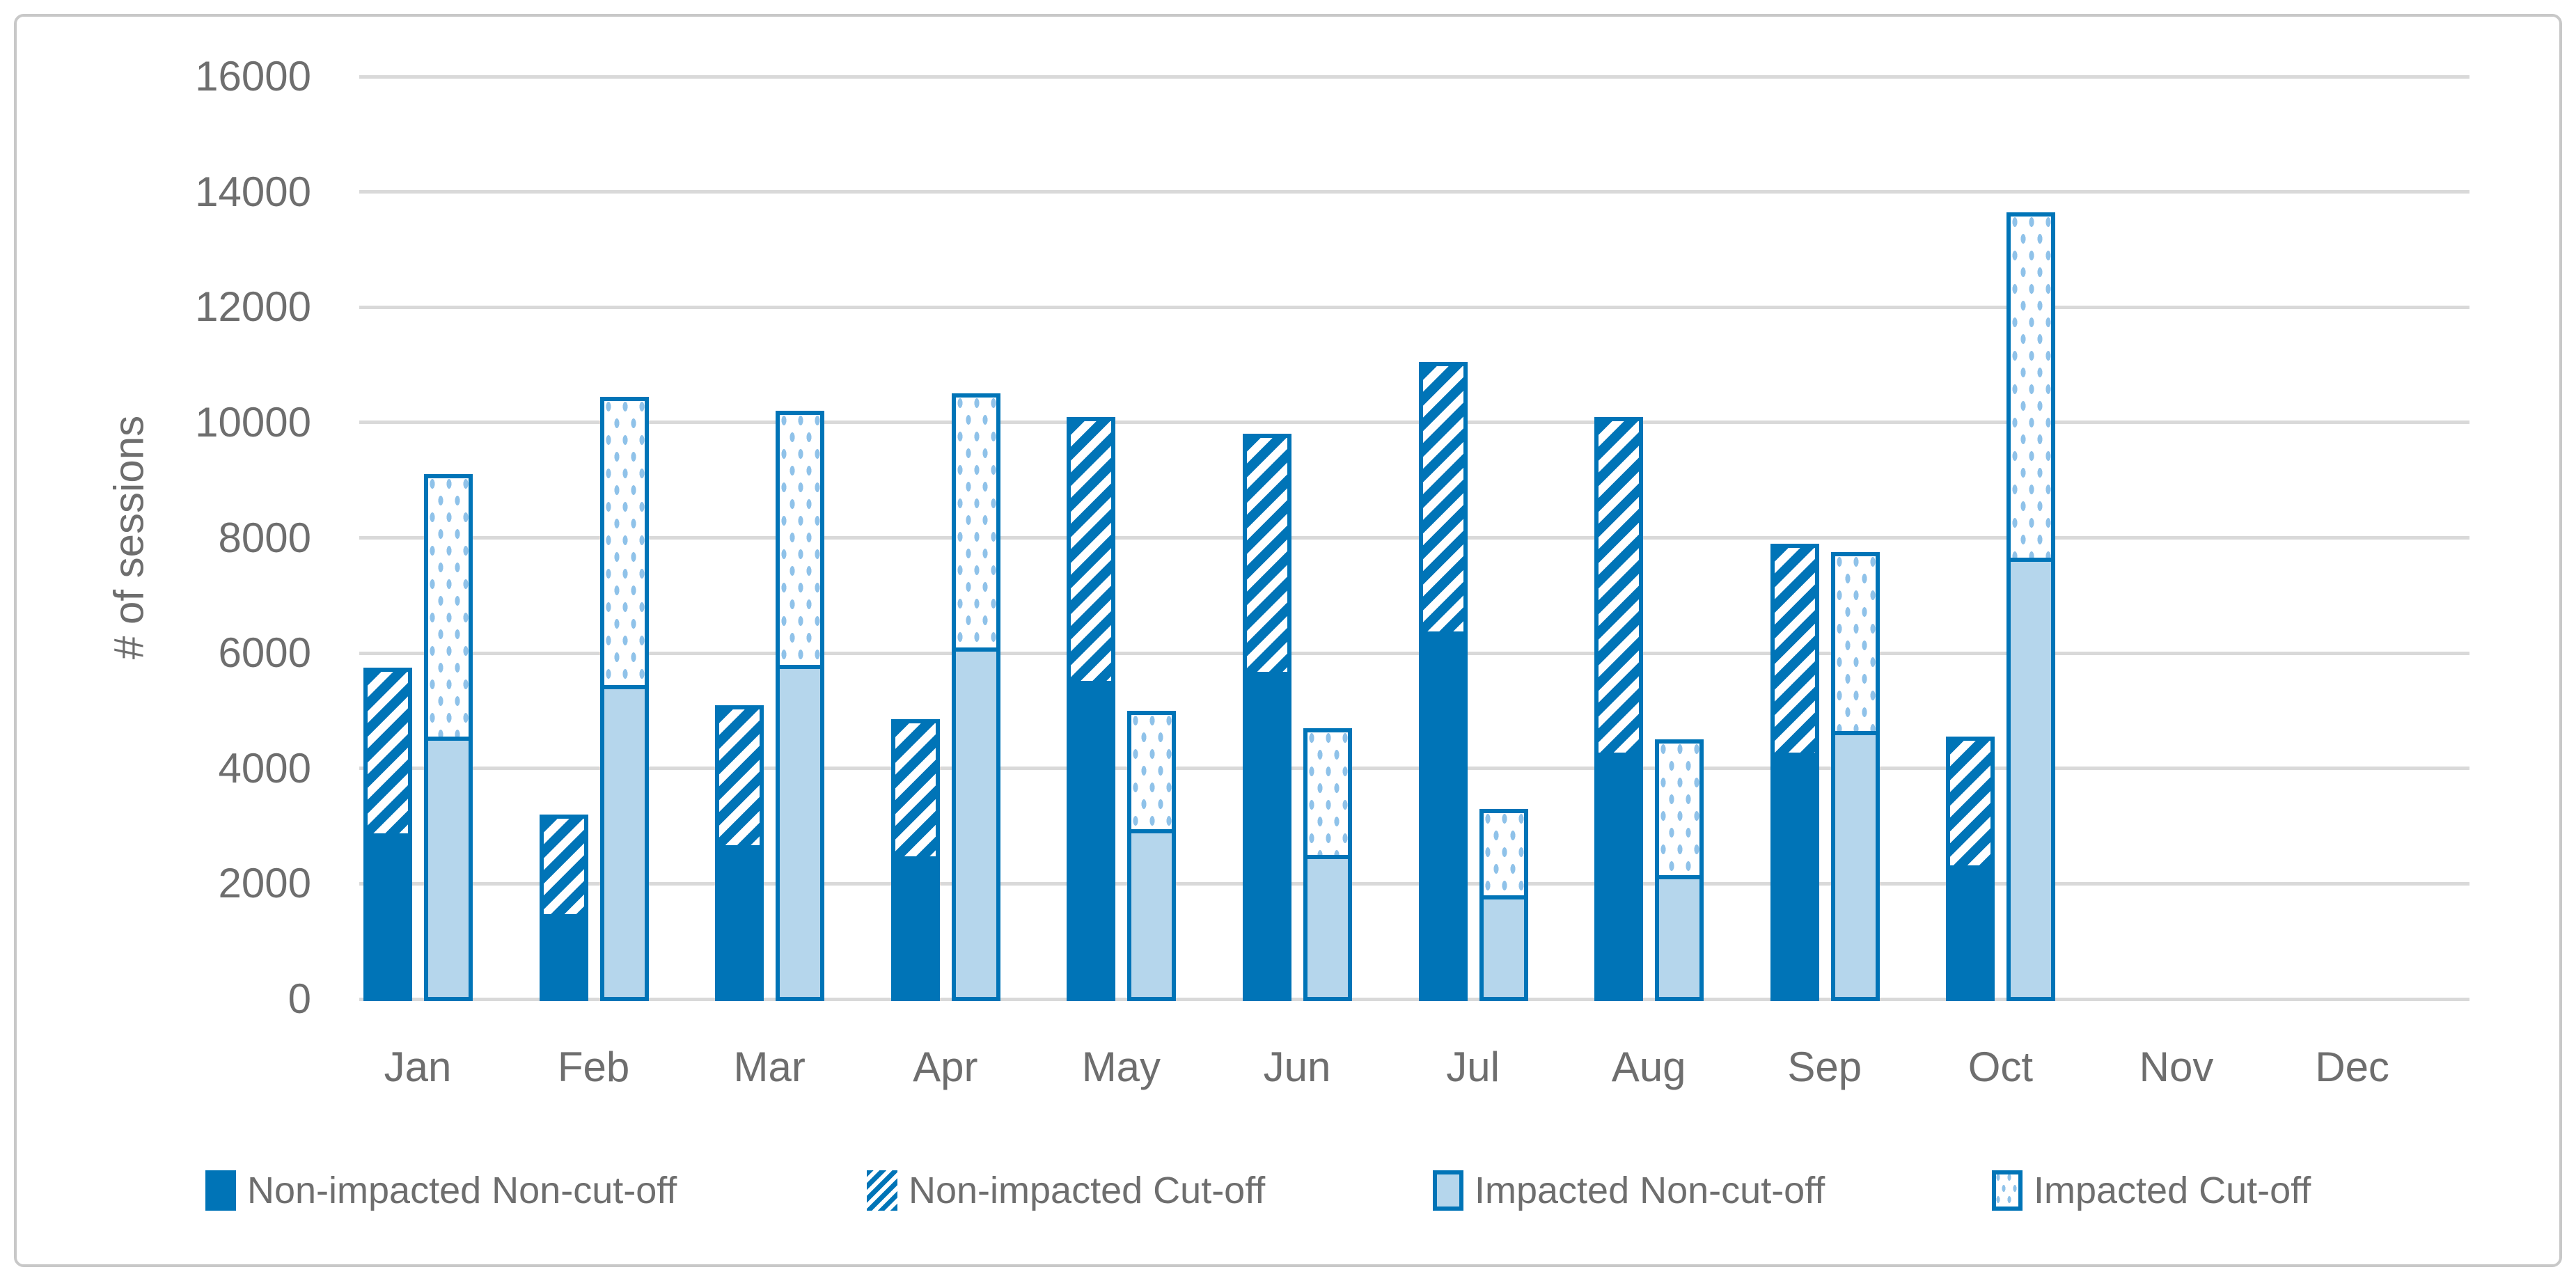 The width and height of the screenshot is (2576, 1281). I want to click on bar-segment-feb-non-impacted-cut-off, so click(563, 867).